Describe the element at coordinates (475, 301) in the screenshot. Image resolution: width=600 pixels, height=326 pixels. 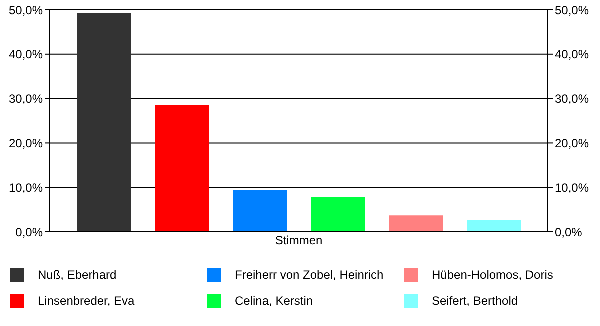
I see `legend-label: Seifert, Berthold` at that location.